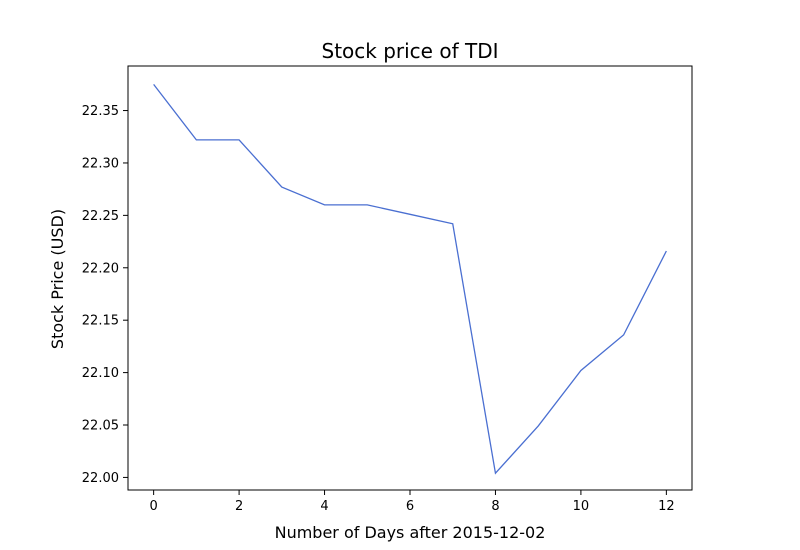 Image resolution: width=800 pixels, height=550 pixels. Describe the element at coordinates (410, 51) in the screenshot. I see `chart-title: Stock price of TDI` at that location.